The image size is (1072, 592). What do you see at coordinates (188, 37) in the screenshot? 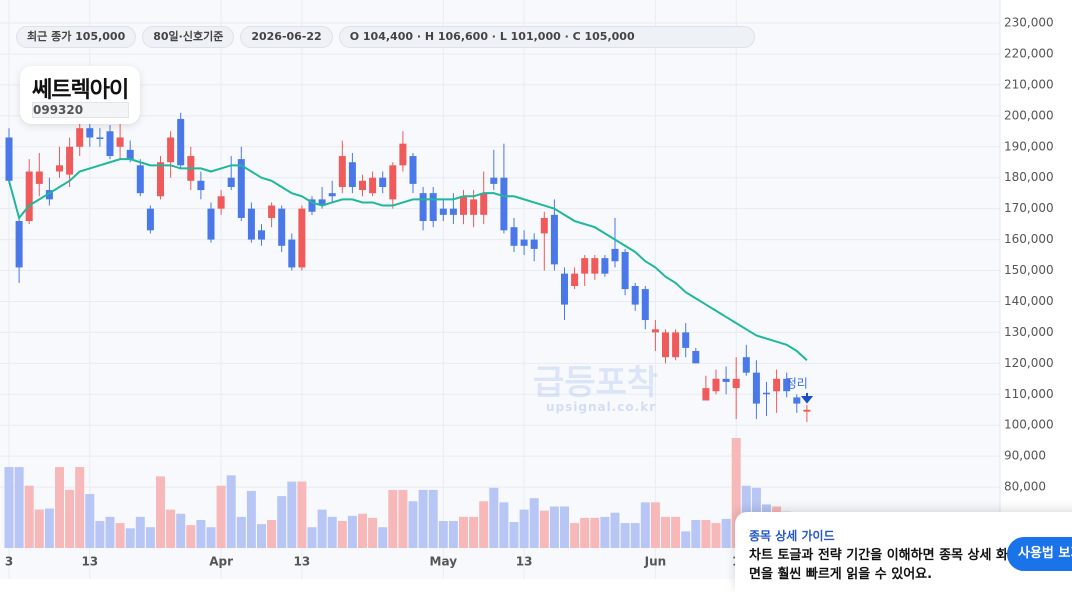
I see `chip: 80일·신호기준` at bounding box center [188, 37].